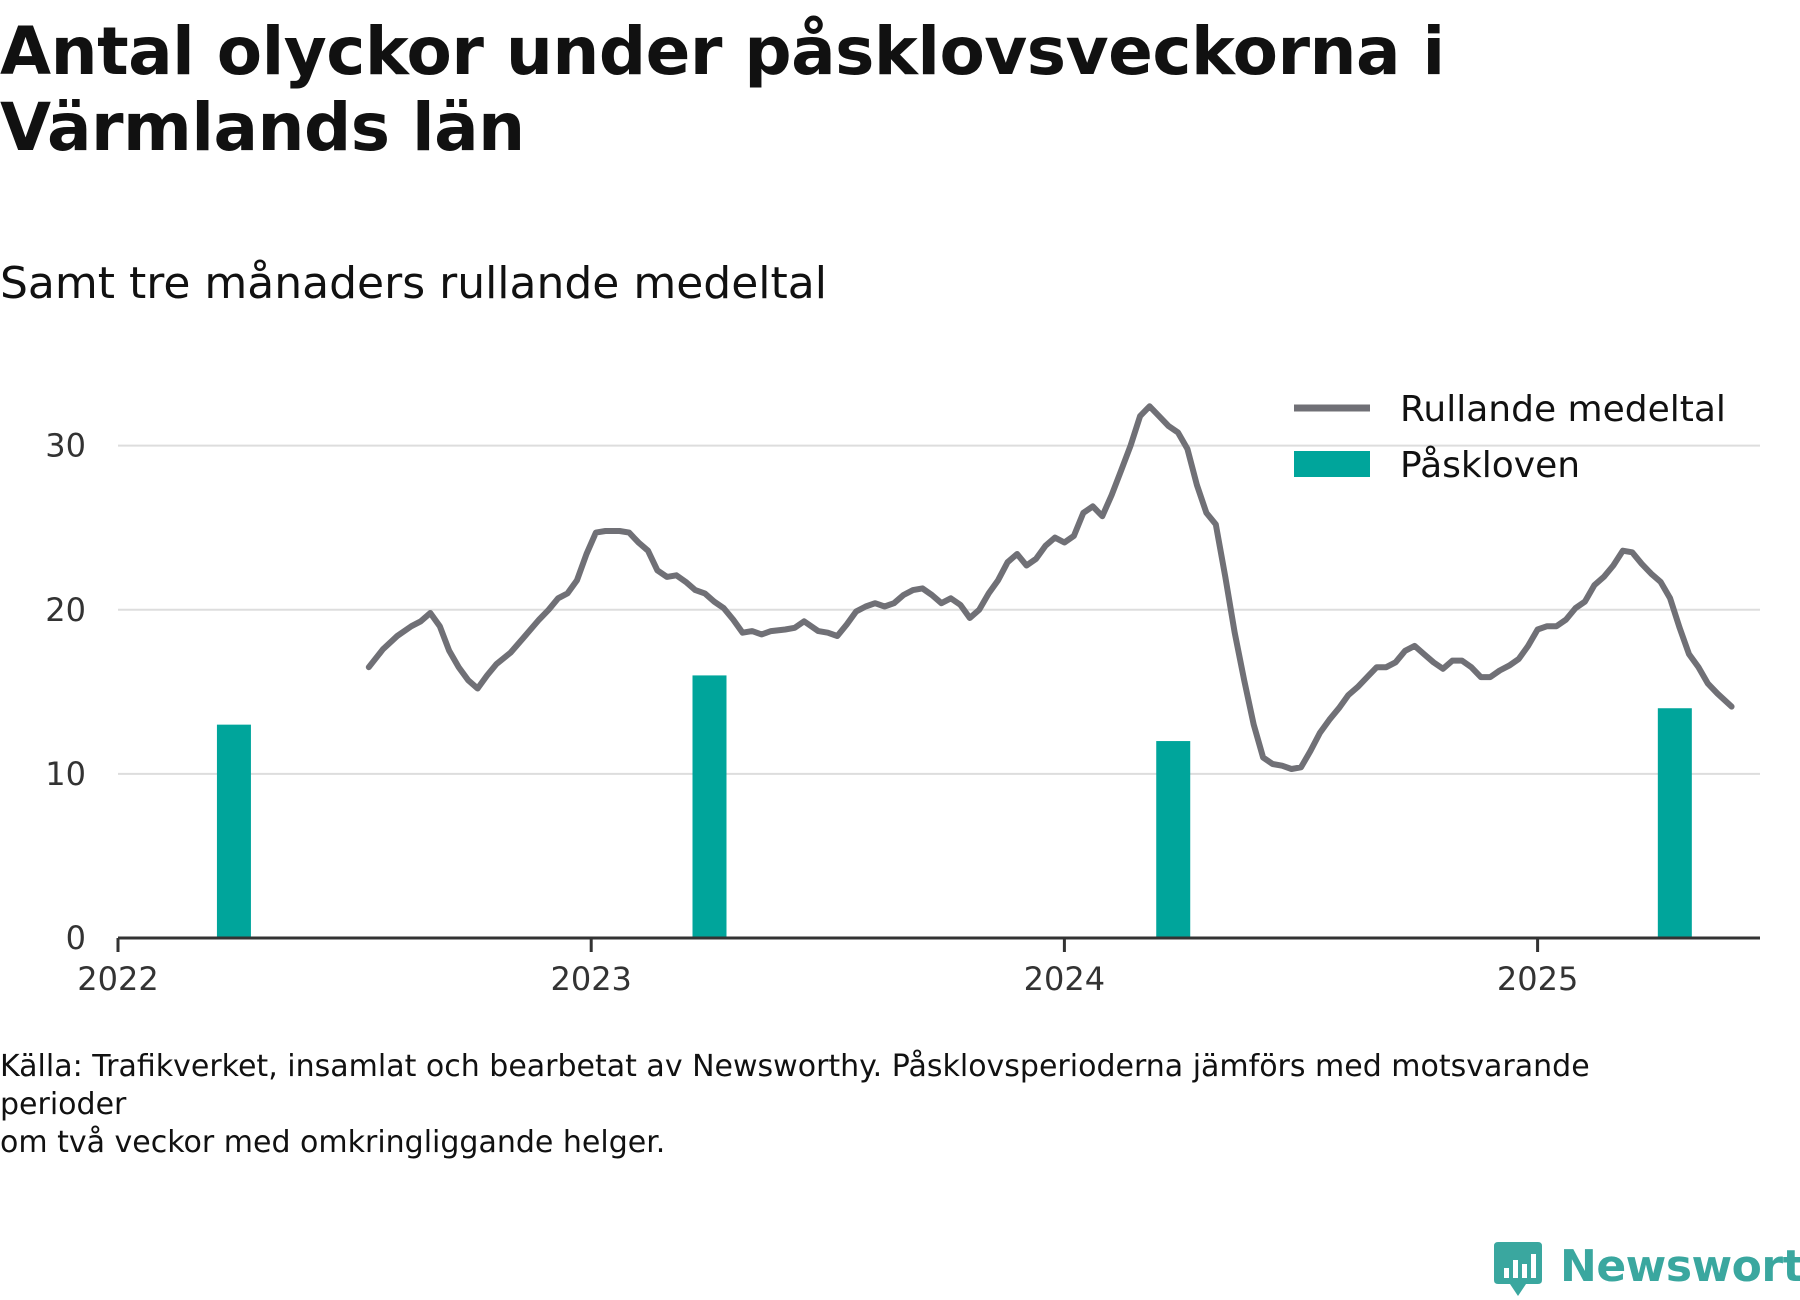  What do you see at coordinates (413, 283) in the screenshot?
I see `chart-subtitle: Samt tre månaders rullande medeltal` at bounding box center [413, 283].